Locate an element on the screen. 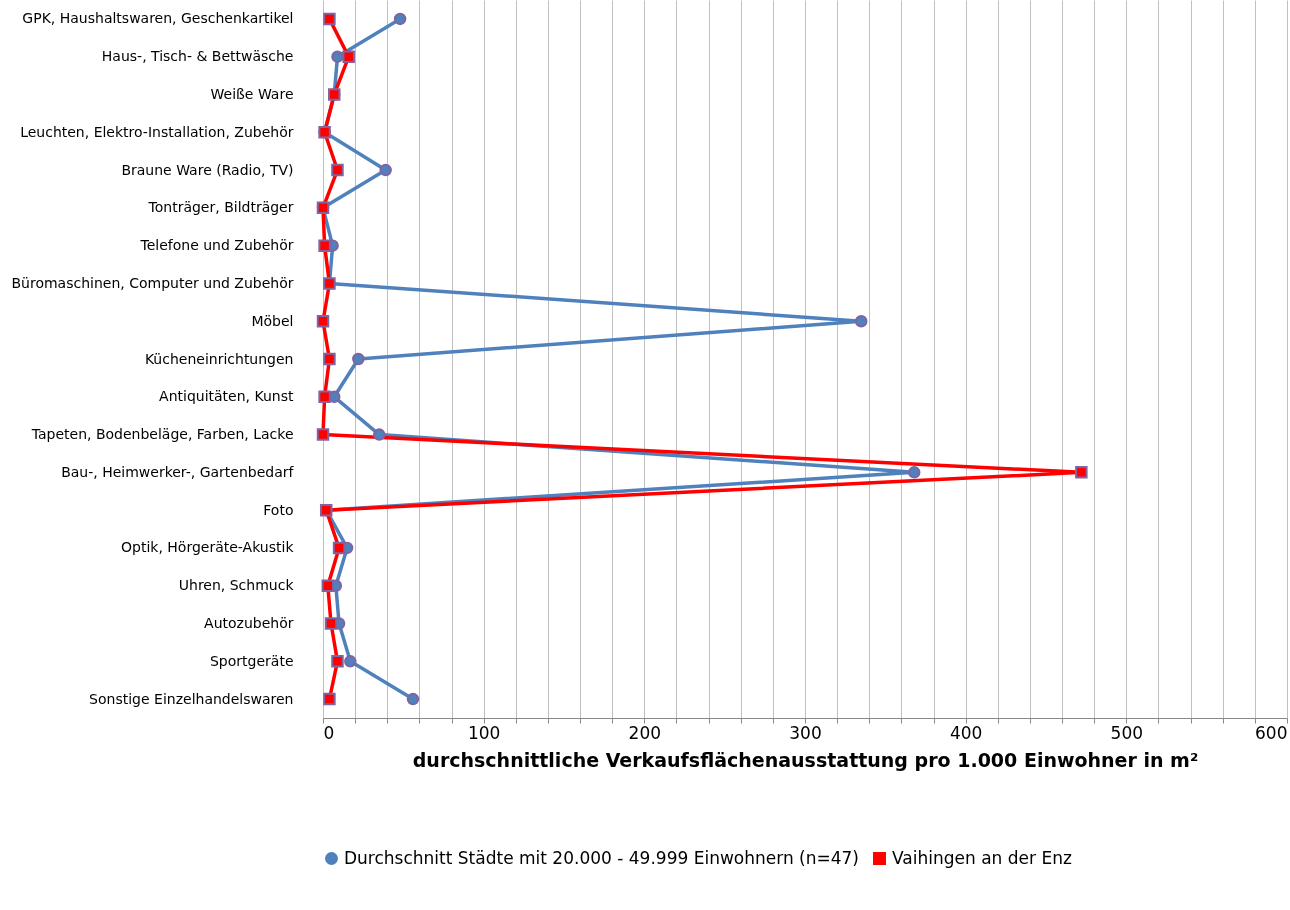 The width and height of the screenshot is (1290, 910). x-axis-title: durchschnittliche Verkaufsflächenausstattung pro 1.000 Einwohner in m² is located at coordinates (805, 759).